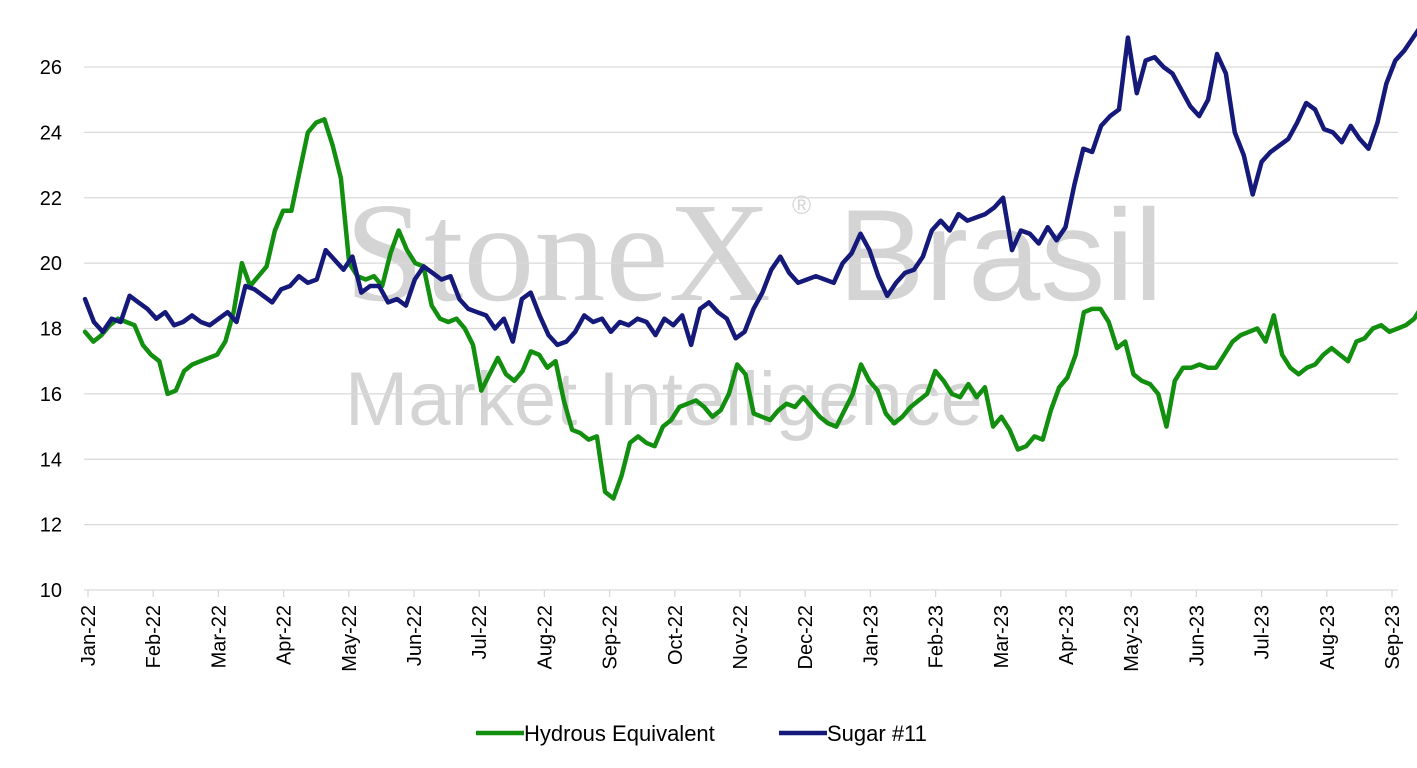 The image size is (1417, 768). Describe the element at coordinates (51, 591) in the screenshot. I see `y-tick-label: 10` at that location.